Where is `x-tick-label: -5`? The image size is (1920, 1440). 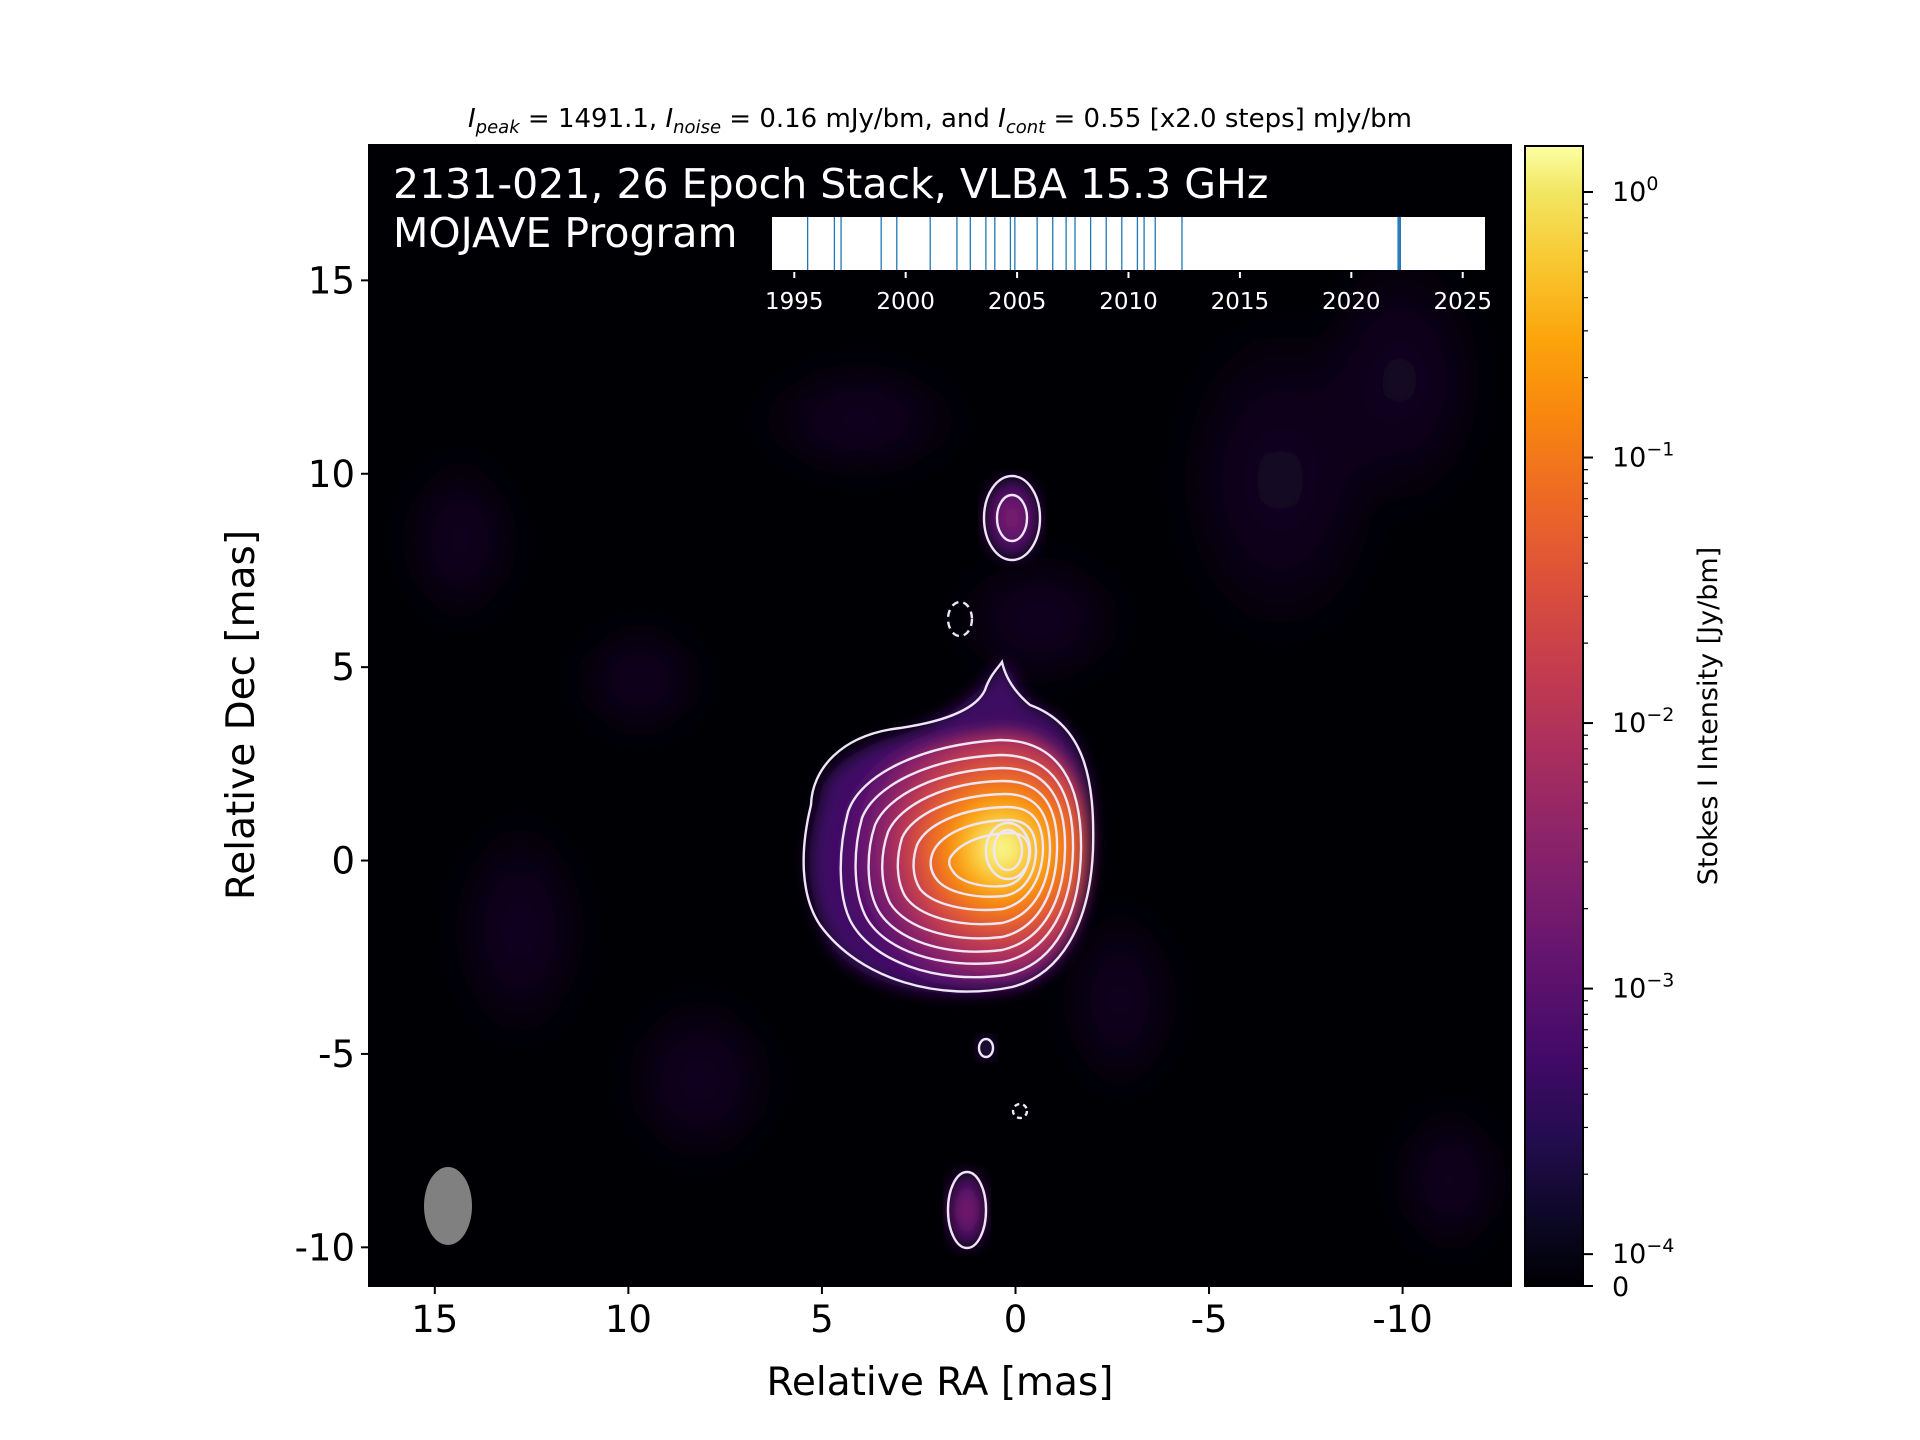 x-tick-label: -5 is located at coordinates (1209, 1319).